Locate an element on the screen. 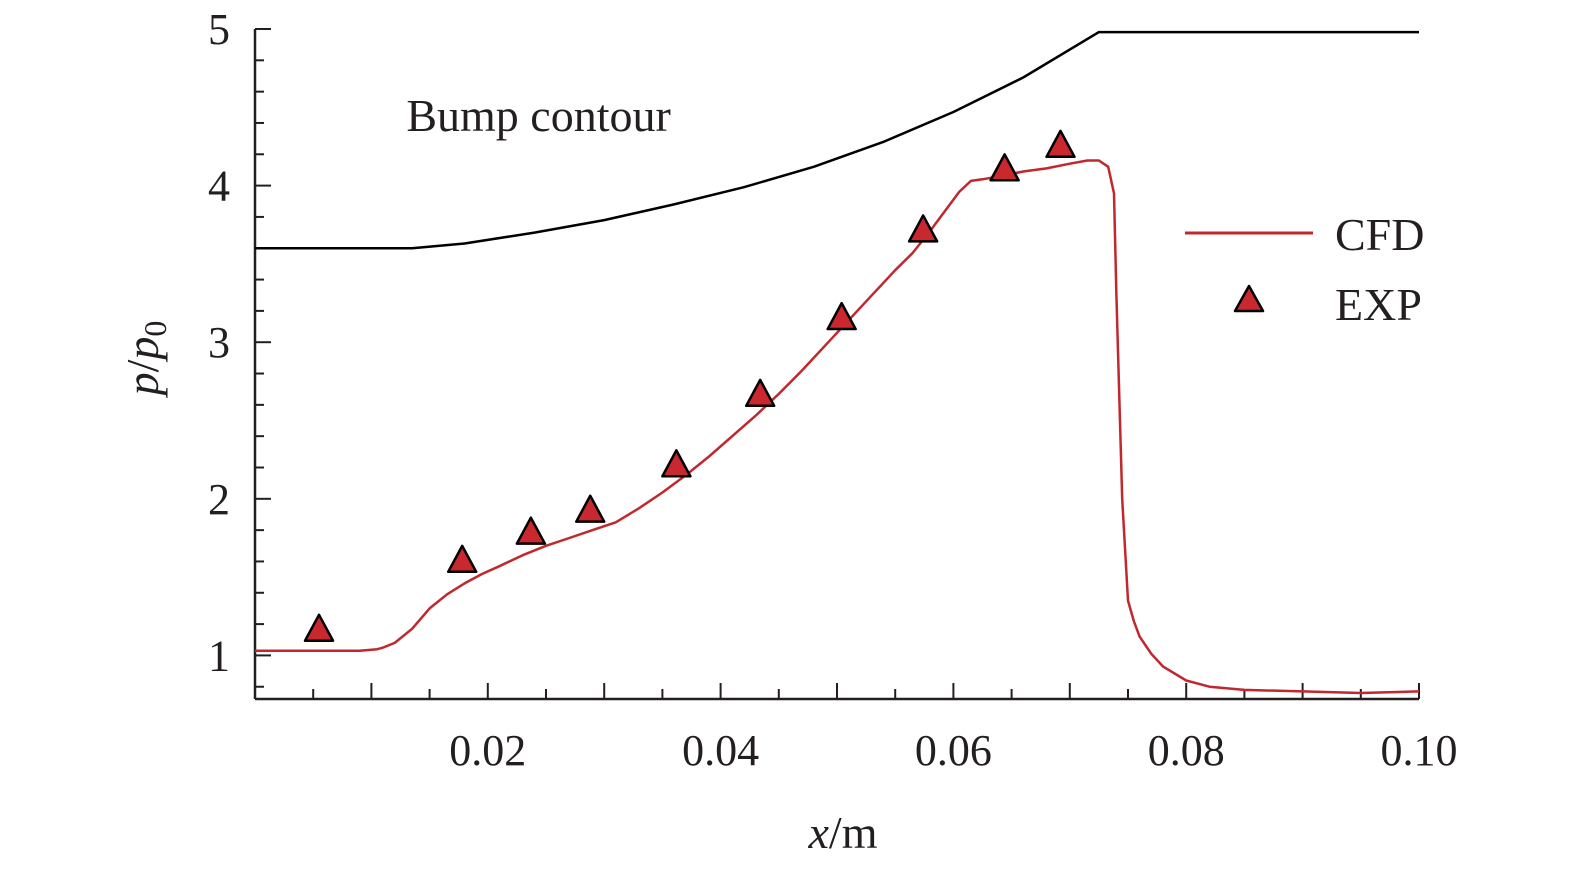  x-tick-label: 0.06 is located at coordinates (953, 750).